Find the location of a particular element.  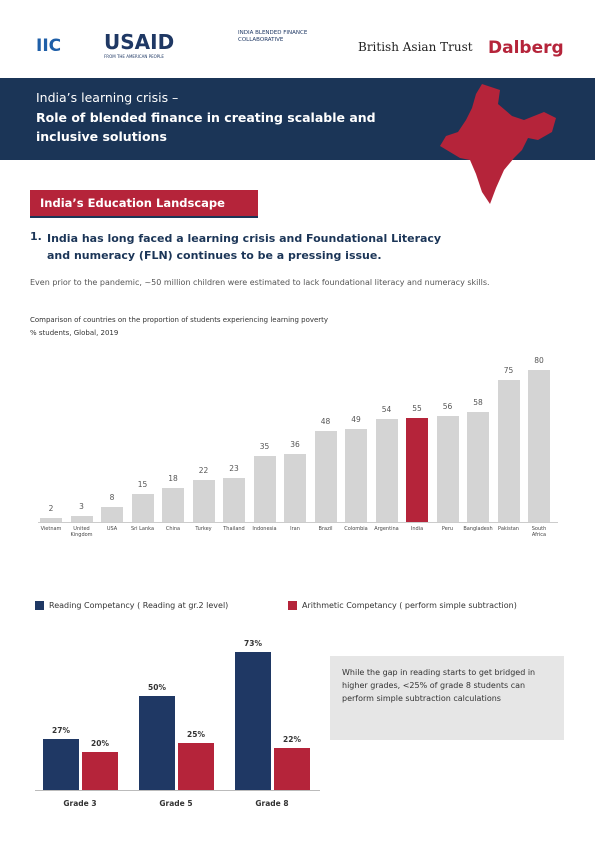

section-tag is located at coordinates (144, 204).